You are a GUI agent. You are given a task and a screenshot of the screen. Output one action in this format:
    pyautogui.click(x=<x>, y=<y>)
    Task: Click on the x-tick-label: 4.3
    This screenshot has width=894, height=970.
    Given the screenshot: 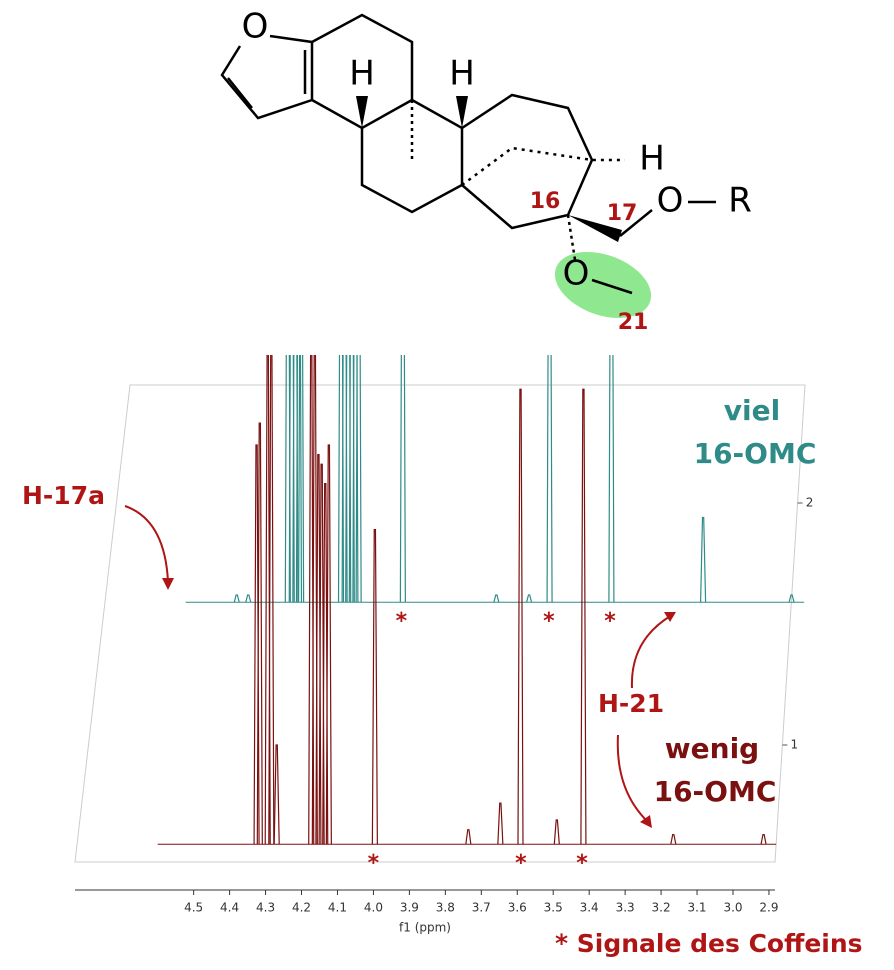 What is the action you would take?
    pyautogui.click(x=265, y=908)
    